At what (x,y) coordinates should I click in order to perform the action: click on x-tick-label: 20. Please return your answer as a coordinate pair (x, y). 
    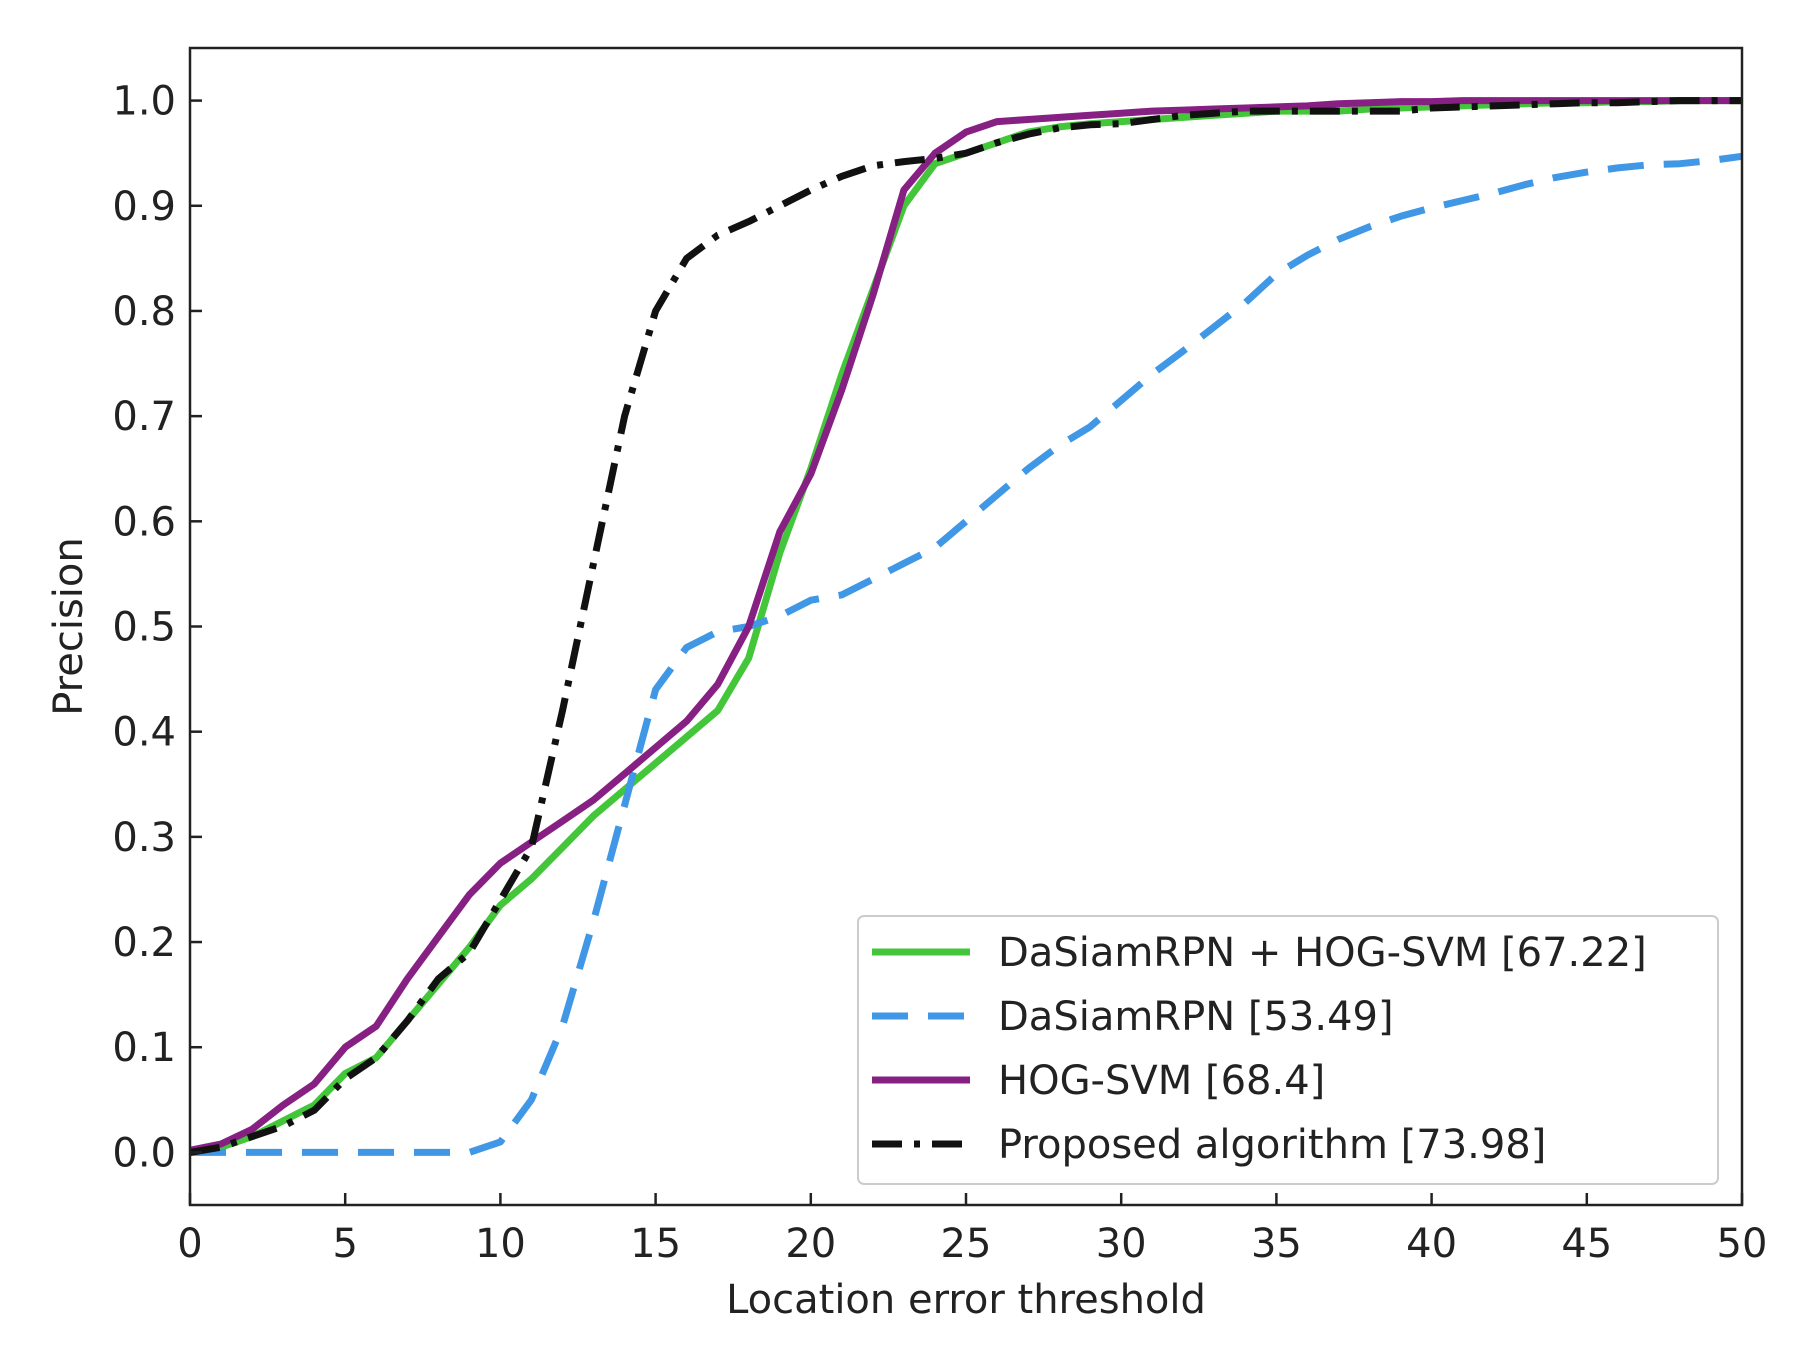
    Looking at the image, I should click on (810, 1244).